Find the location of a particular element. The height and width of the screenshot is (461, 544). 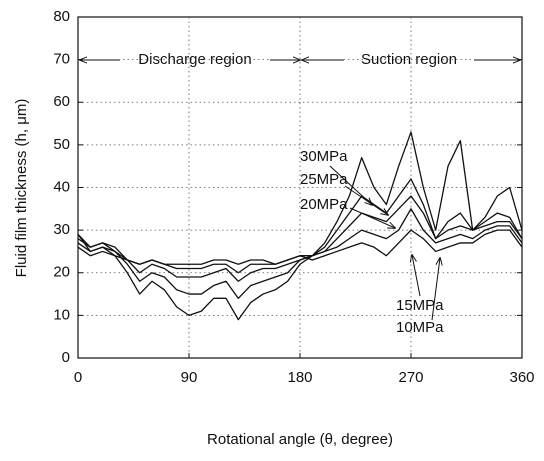

x-axis-label: Rotational angle (θ, degree) is located at coordinates (300, 439).